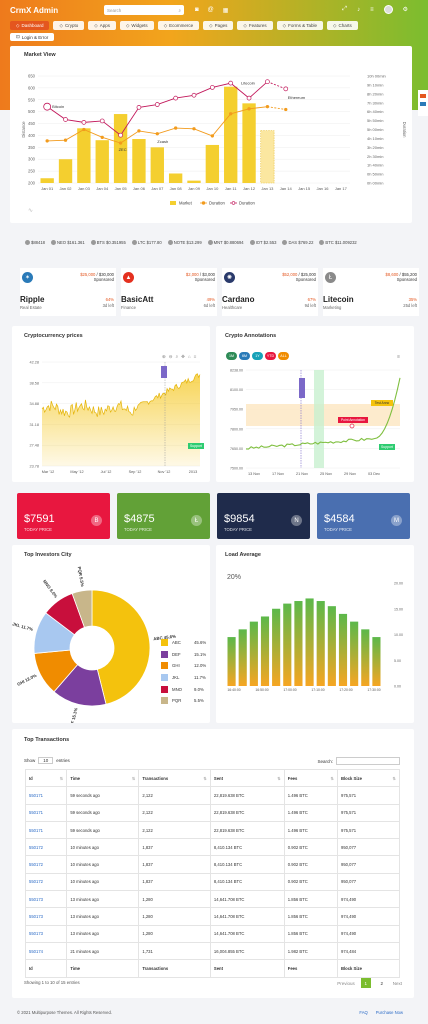 This screenshot has width=428, height=1024. What do you see at coordinates (310, 795) in the screenshot?
I see `table-cell: 1.496 BTC` at bounding box center [310, 795].